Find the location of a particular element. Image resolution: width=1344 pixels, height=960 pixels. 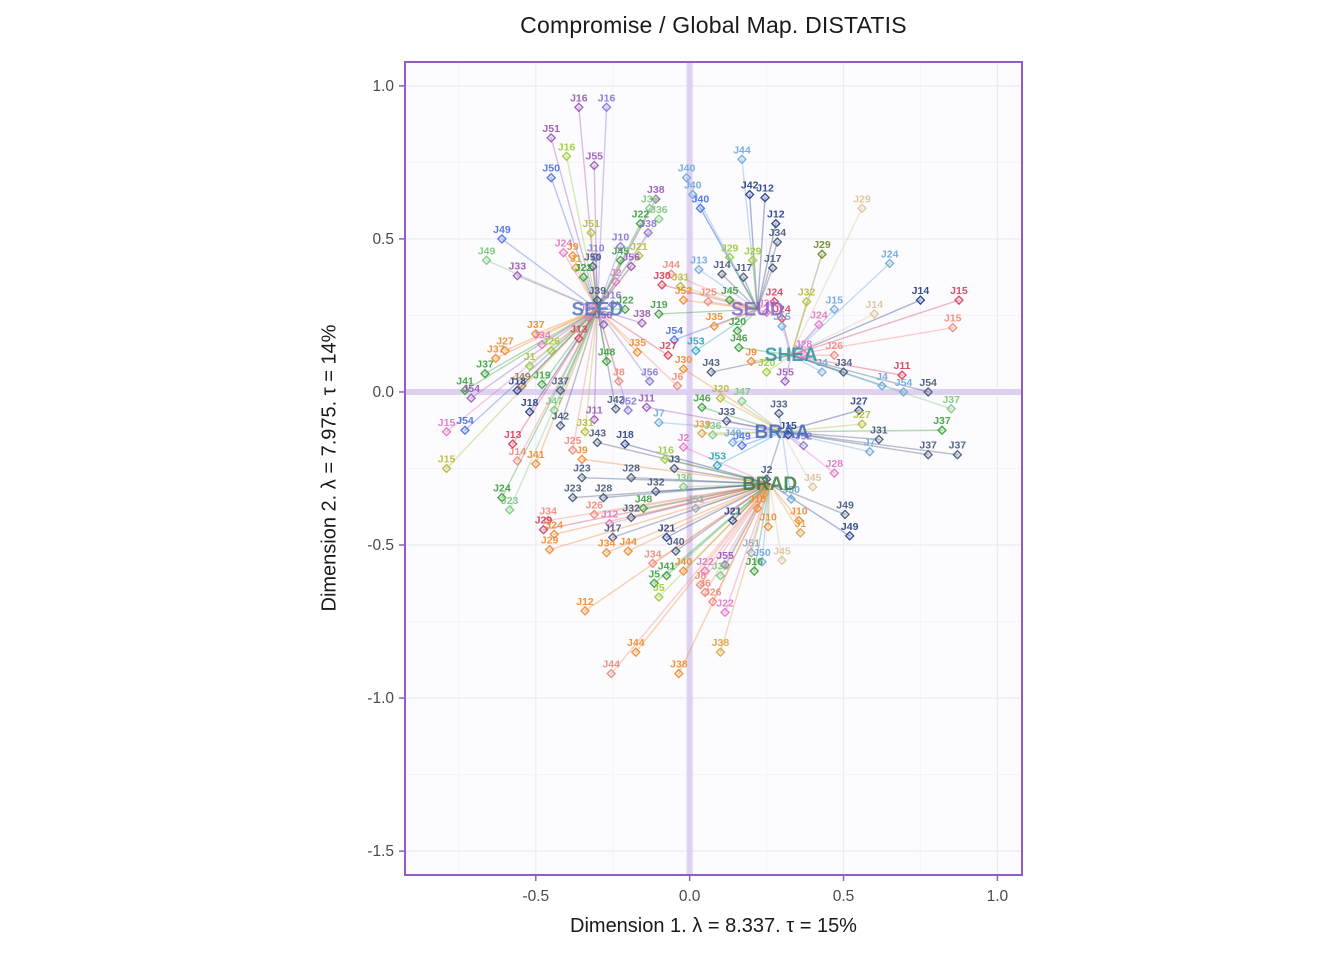

x-tick-label: 0.5 is located at coordinates (844, 896).